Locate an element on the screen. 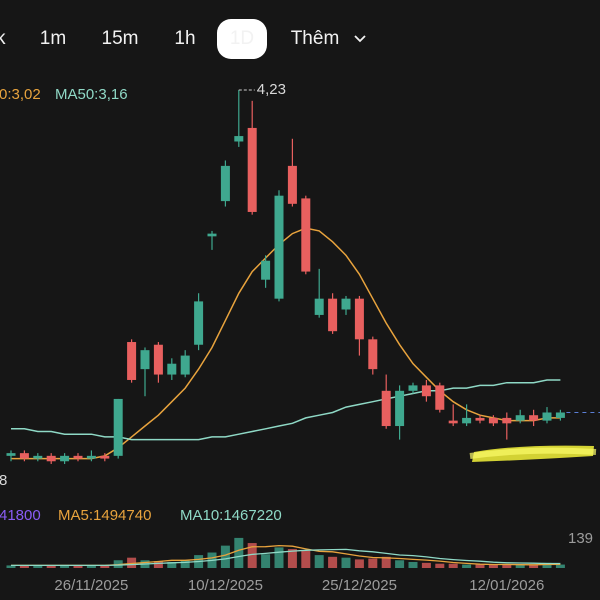 This screenshot has width=600, height=600. timeframe-tabs: k 1m 15m 1h 1D Thêm is located at coordinates (183, 39).